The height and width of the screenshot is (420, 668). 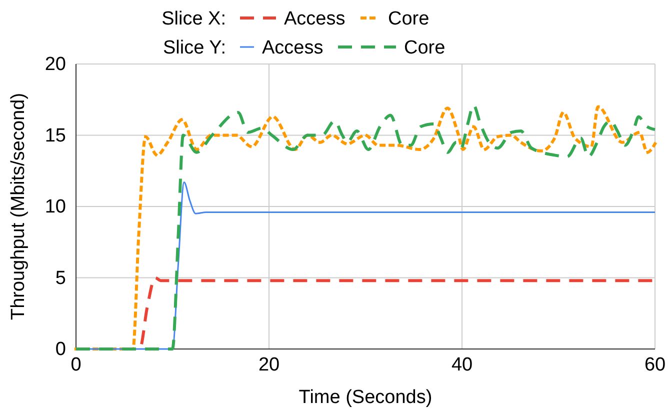 I want to click on x-tick-label: 0, so click(x=76, y=365).